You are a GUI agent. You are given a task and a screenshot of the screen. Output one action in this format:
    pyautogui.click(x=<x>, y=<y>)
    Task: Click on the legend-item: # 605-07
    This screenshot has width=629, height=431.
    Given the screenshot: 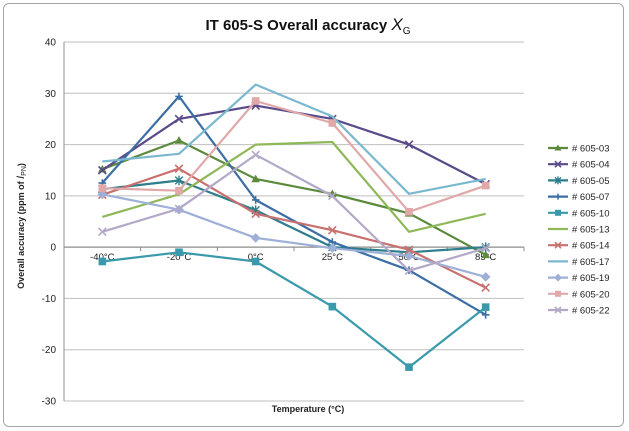 What is the action you would take?
    pyautogui.click(x=579, y=197)
    